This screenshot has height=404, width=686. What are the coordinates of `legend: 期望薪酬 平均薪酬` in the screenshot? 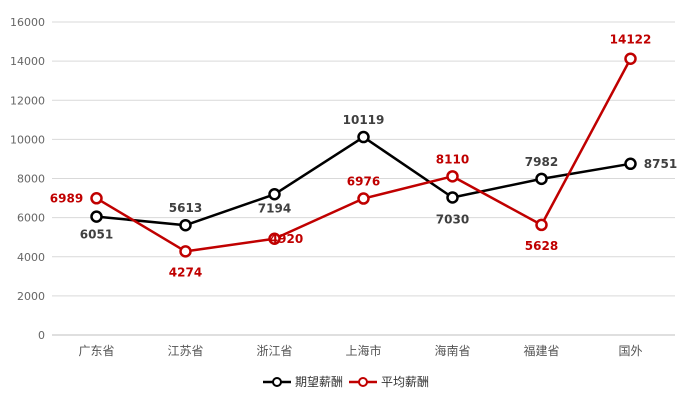 It's located at (346, 382).